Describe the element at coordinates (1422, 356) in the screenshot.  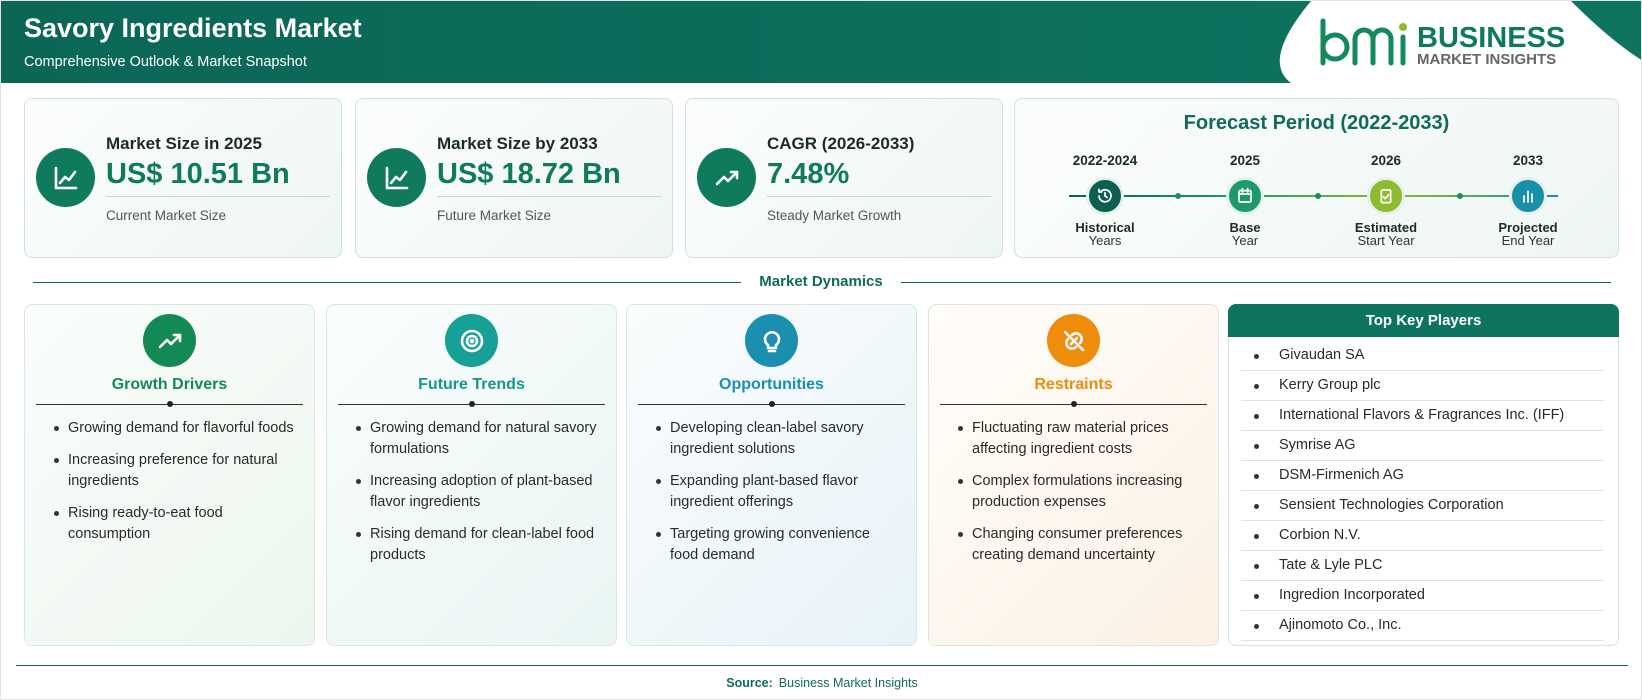
I see `player: Givaudan SA` at that location.